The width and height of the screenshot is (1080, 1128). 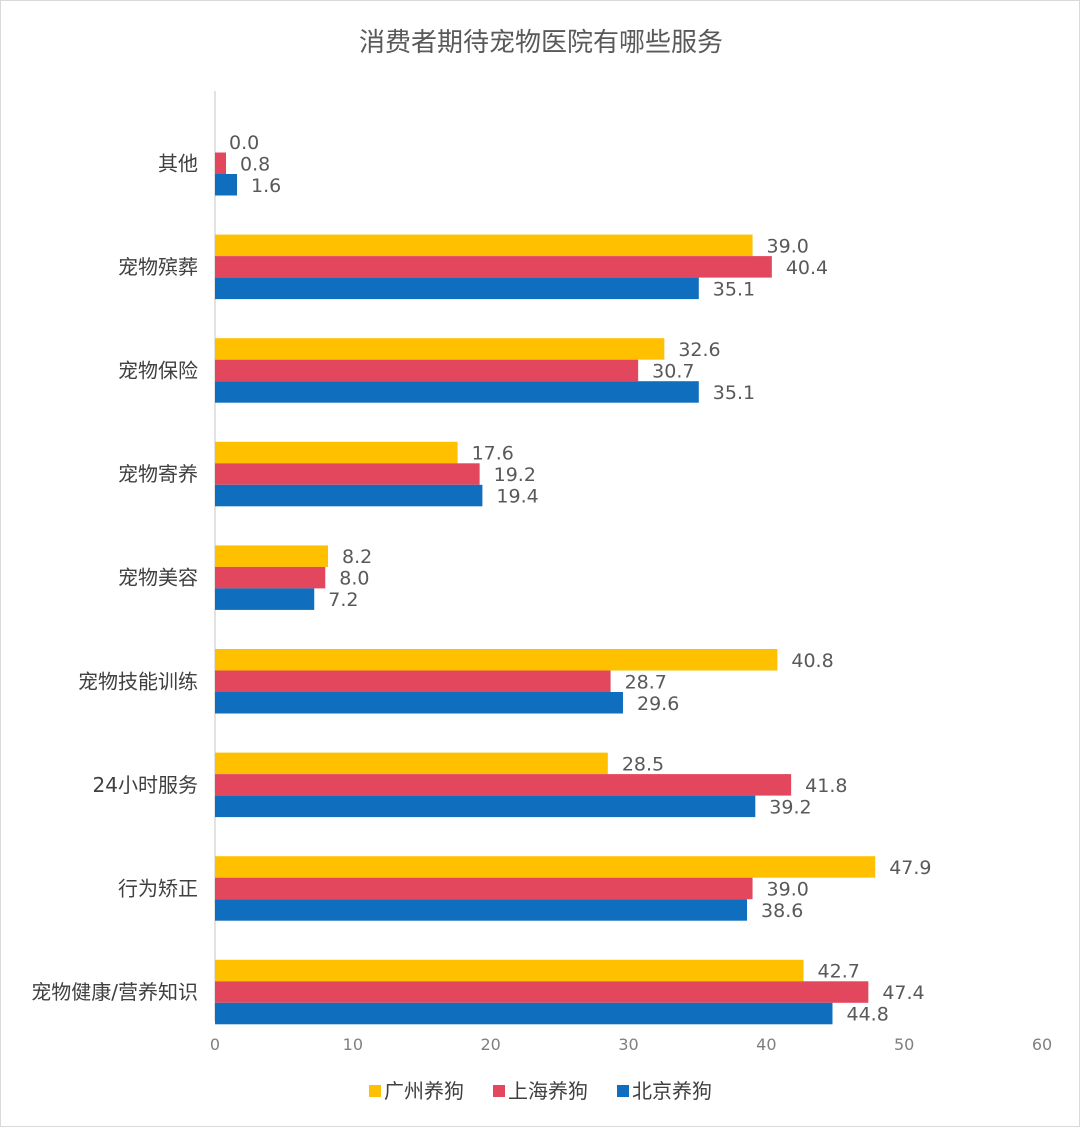 I want to click on category-label: 宠物美容, so click(x=158, y=578).